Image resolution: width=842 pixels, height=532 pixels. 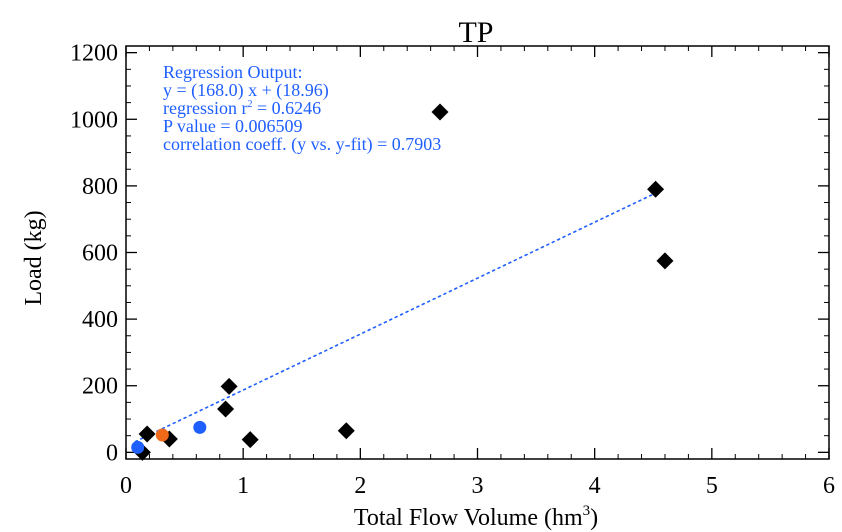 I want to click on x-axis-label: Total Flow Volume (hm3), so click(x=476, y=517).